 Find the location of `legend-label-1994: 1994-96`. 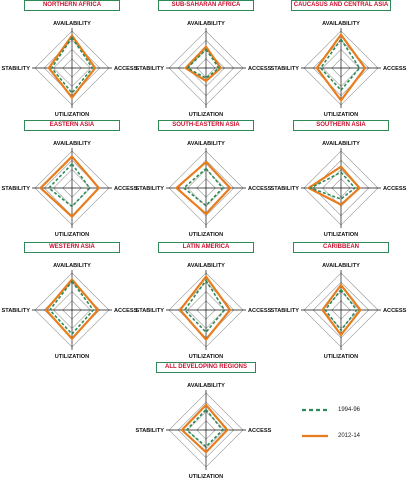

legend-label-1994: 1994-96 is located at coordinates (349, 410).